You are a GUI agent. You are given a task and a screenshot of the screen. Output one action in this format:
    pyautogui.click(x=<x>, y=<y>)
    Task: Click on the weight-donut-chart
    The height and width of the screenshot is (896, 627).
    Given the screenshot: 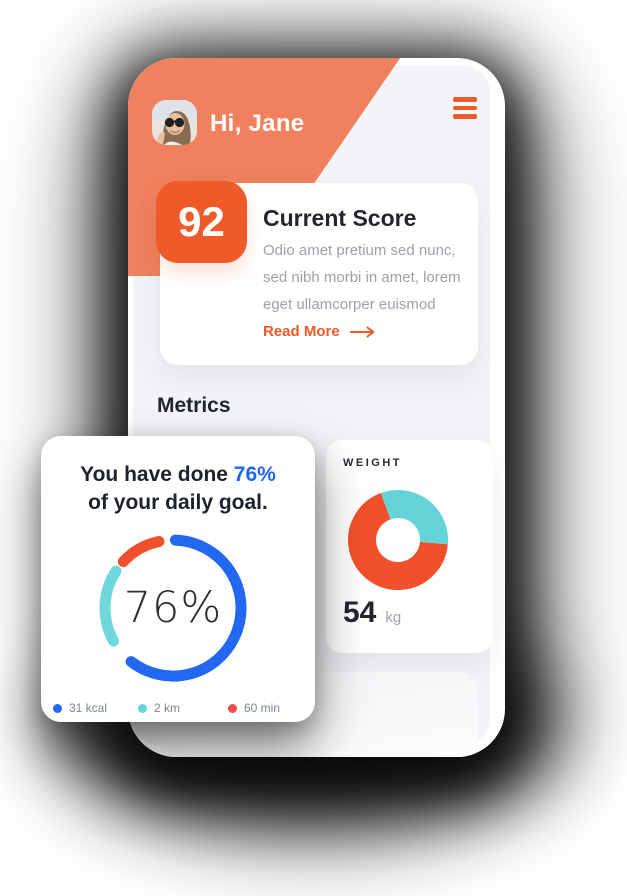 What is the action you would take?
    pyautogui.click(x=398, y=540)
    